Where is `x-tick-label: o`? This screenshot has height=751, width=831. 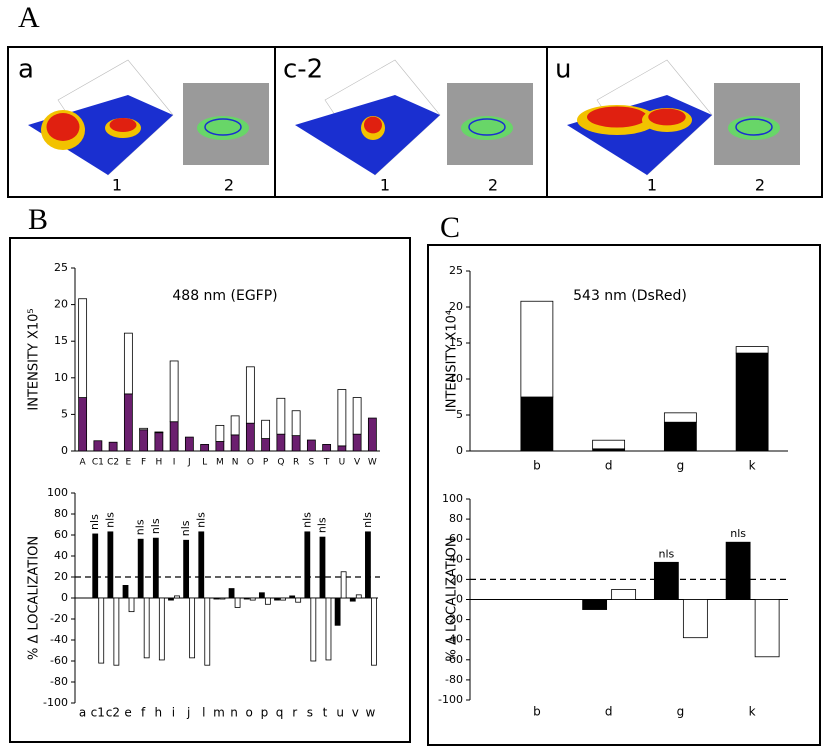 x-tick-label: o is located at coordinates (249, 713).